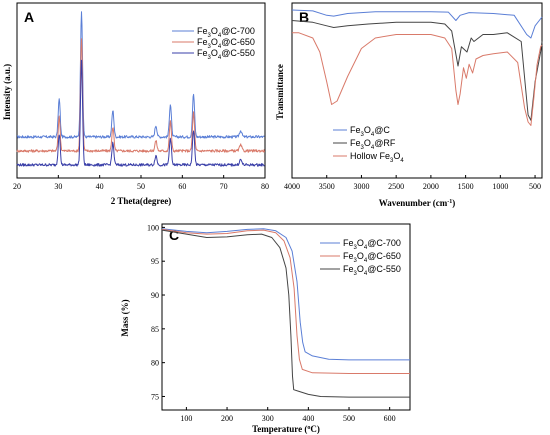  What do you see at coordinates (227, 418) in the screenshot?
I see `panel-c-x-tick-label: 200` at bounding box center [227, 418].